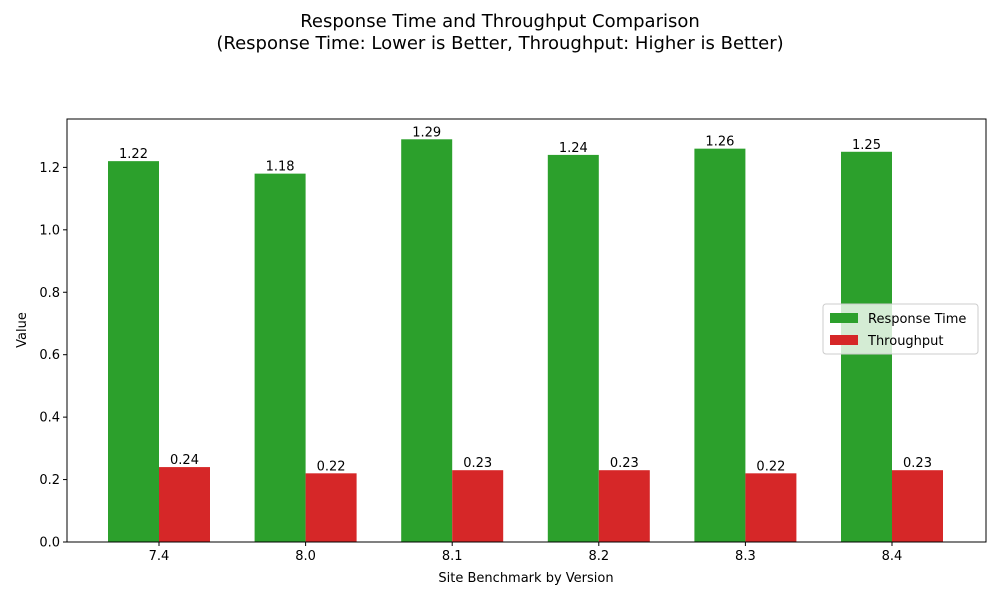 Image resolution: width=1000 pixels, height=600 pixels. What do you see at coordinates (526, 553) in the screenshot?
I see `x-axis-ticks: 7.4 8.0 8.1 8.2 8.3 8.4` at bounding box center [526, 553].